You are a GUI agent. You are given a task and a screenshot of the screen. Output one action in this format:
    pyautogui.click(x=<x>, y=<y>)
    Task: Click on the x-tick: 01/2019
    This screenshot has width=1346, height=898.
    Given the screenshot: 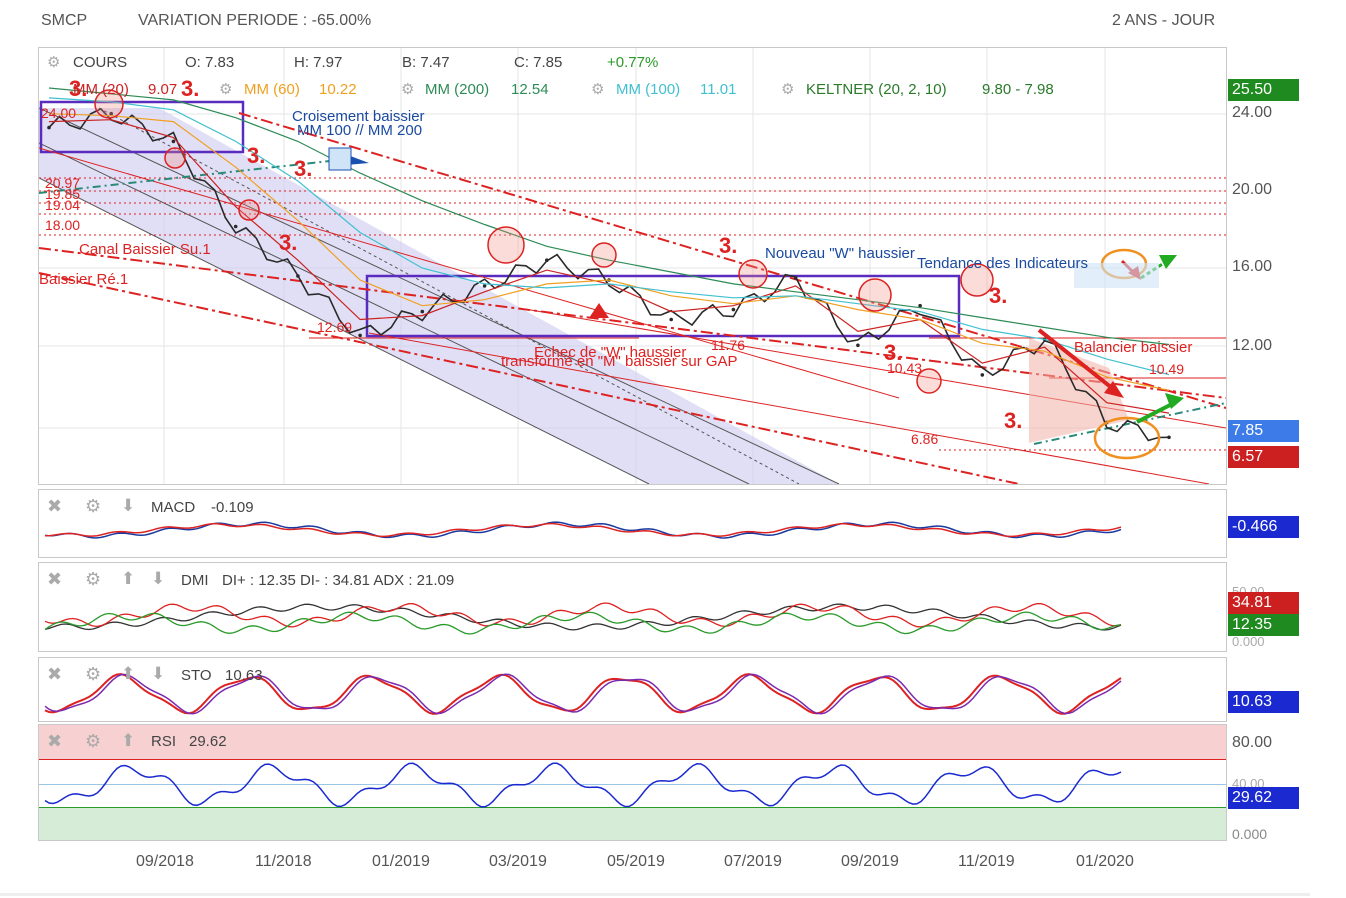 What is the action you would take?
    pyautogui.click(x=401, y=861)
    